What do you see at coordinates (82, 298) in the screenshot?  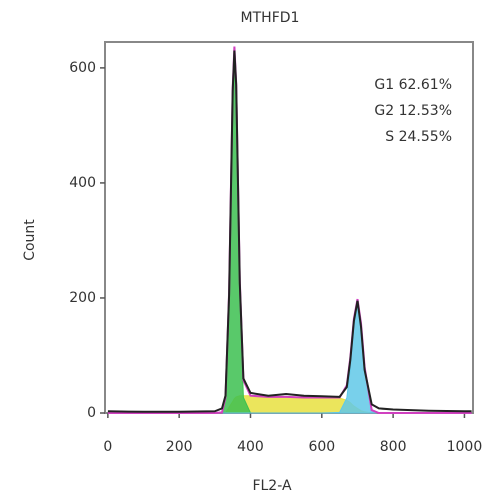 I see `y-tick-label: 200` at bounding box center [82, 298].